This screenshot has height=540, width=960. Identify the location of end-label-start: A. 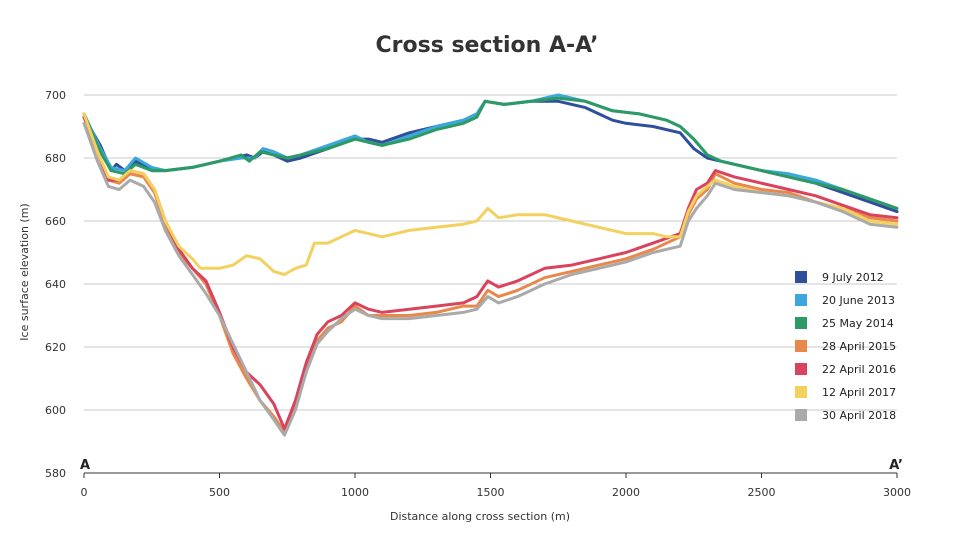
(85, 465).